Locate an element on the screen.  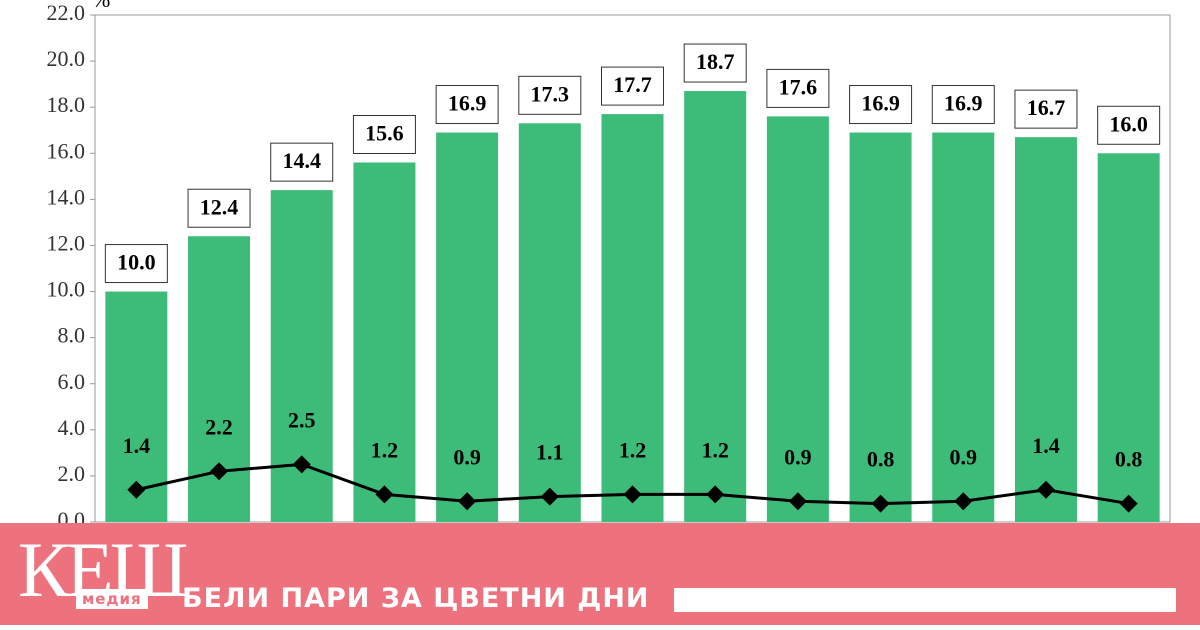
value-label: 14.4 is located at coordinates (301, 160).